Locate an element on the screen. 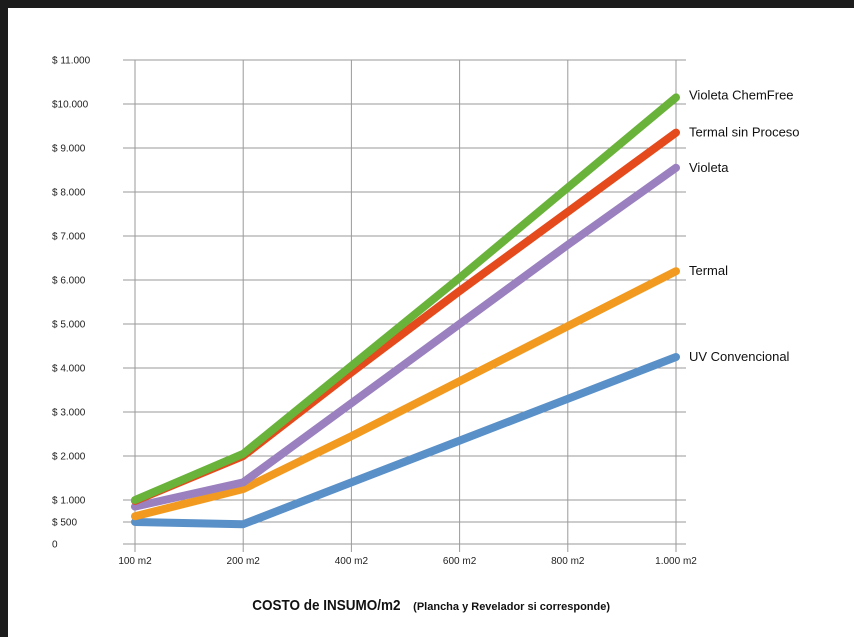  legend-label: Violeta ChemFree is located at coordinates (741, 94).